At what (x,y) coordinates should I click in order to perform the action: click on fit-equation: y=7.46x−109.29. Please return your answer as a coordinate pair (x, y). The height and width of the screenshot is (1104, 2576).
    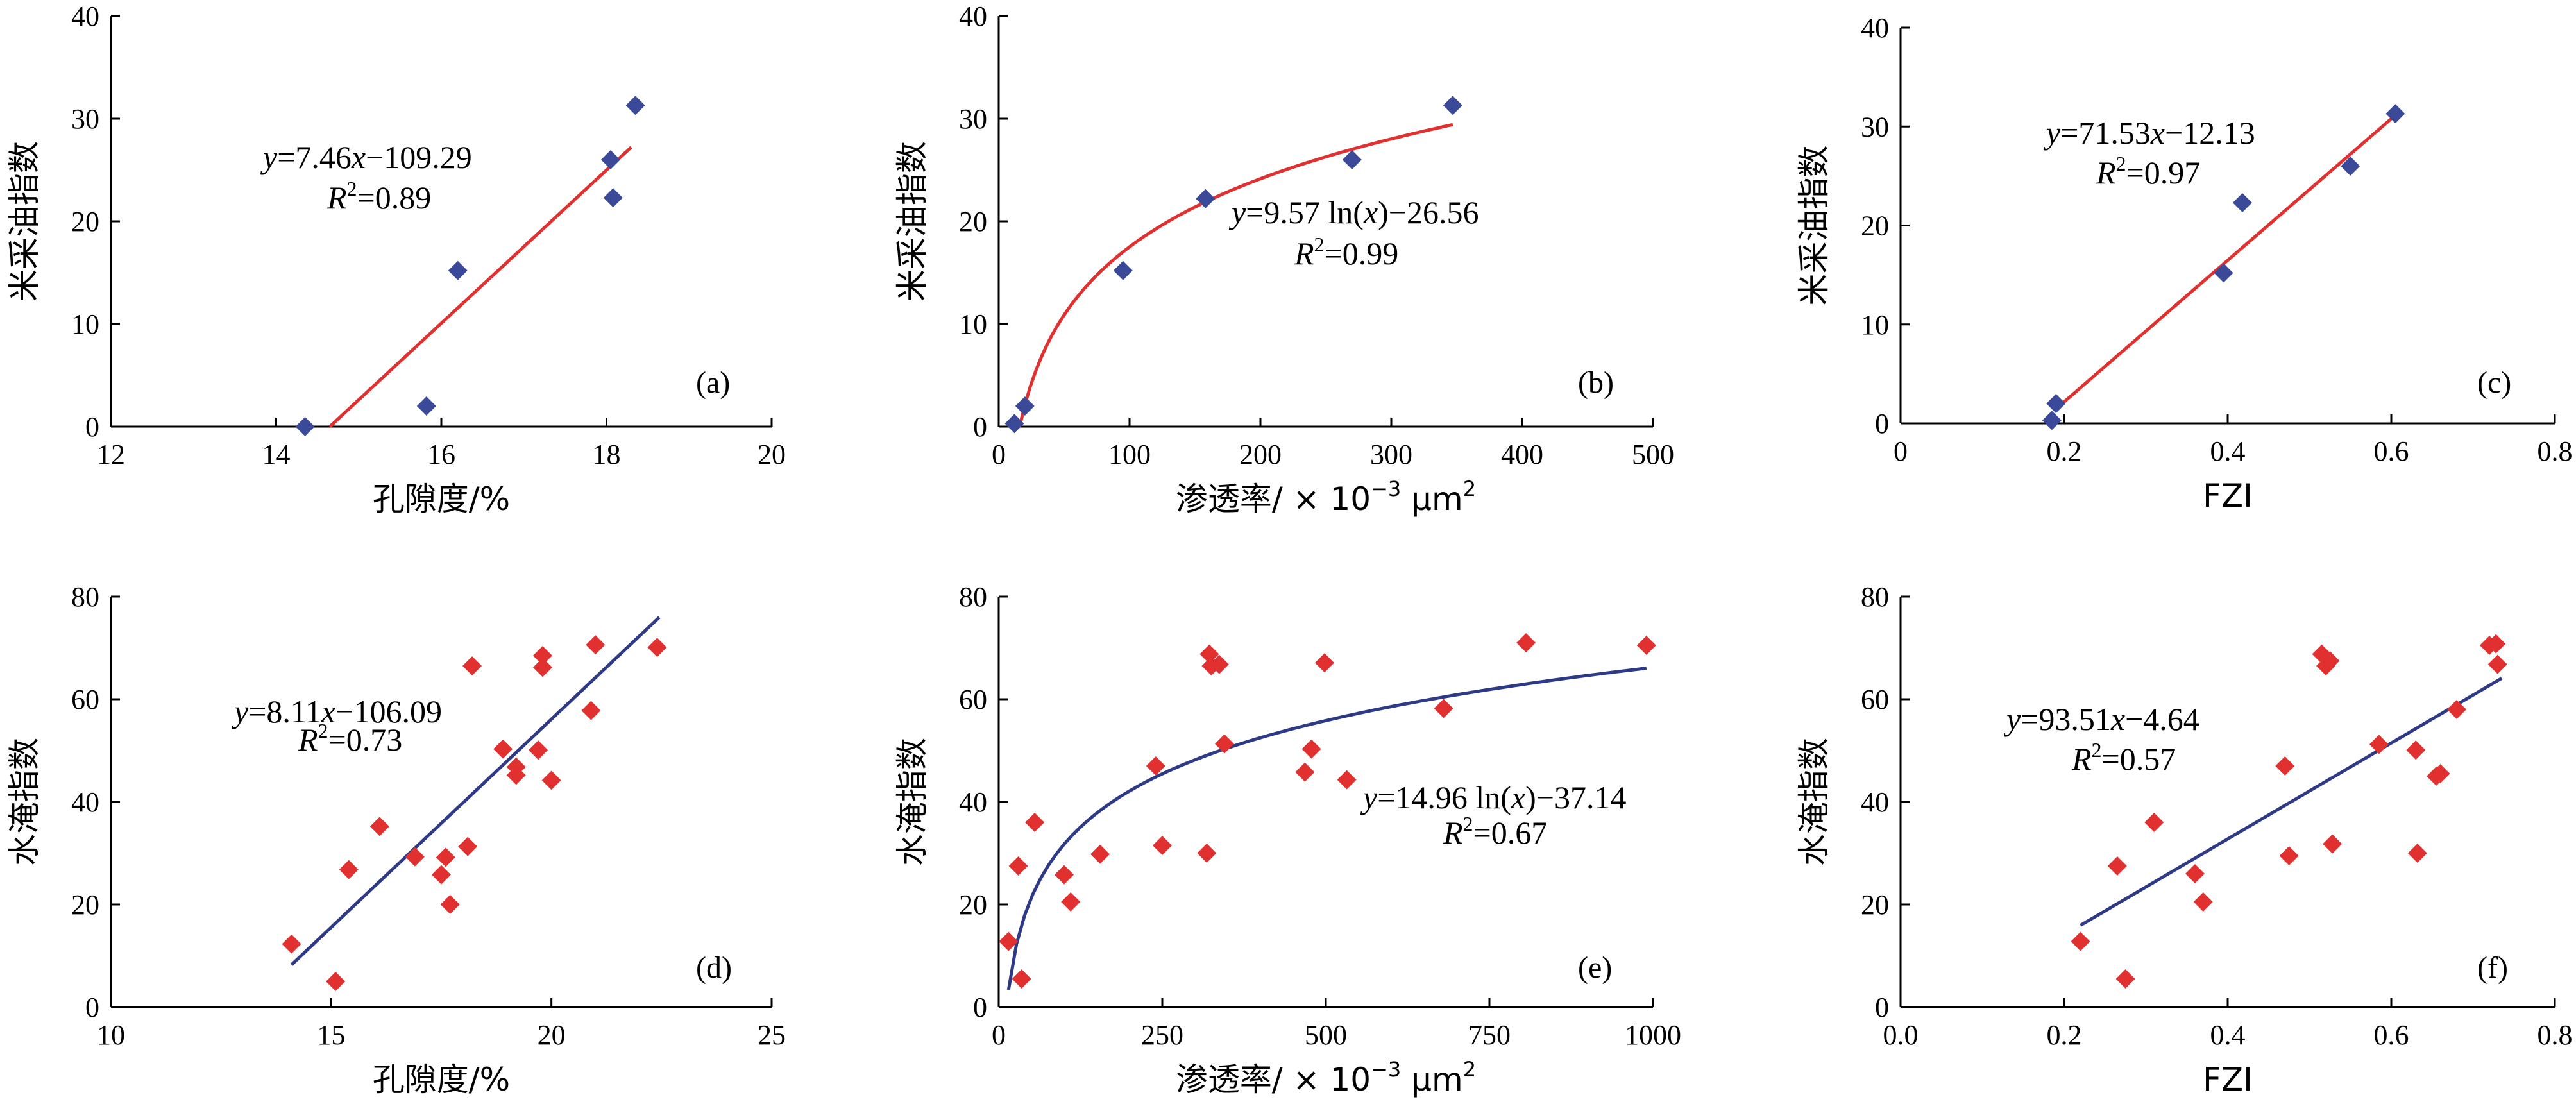
    Looking at the image, I should click on (366, 157).